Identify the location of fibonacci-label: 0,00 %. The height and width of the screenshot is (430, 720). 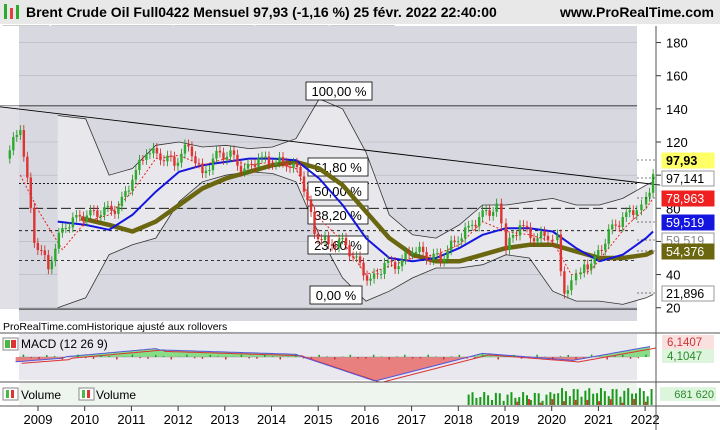
(336, 295).